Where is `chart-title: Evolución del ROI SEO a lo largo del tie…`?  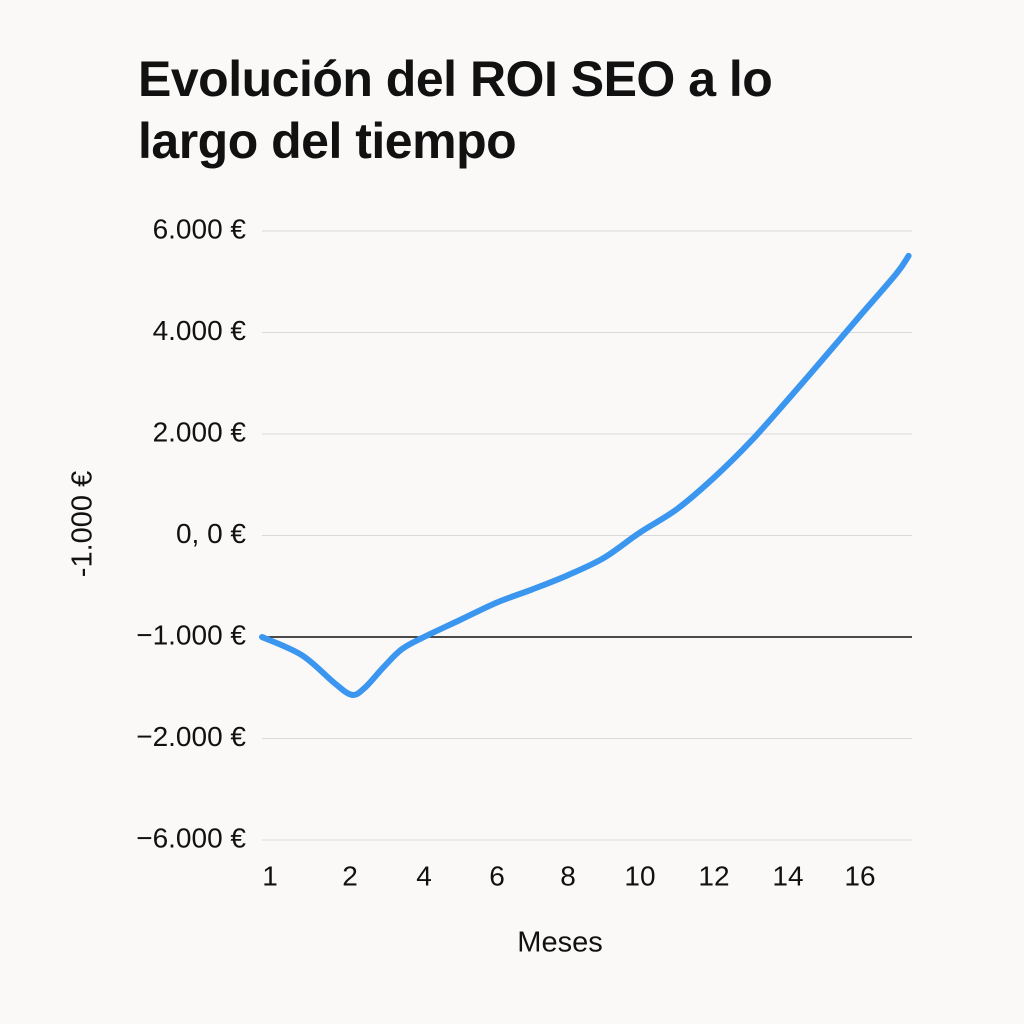 chart-title: Evolución del ROI SEO a lo largo del tie… is located at coordinates (455, 110).